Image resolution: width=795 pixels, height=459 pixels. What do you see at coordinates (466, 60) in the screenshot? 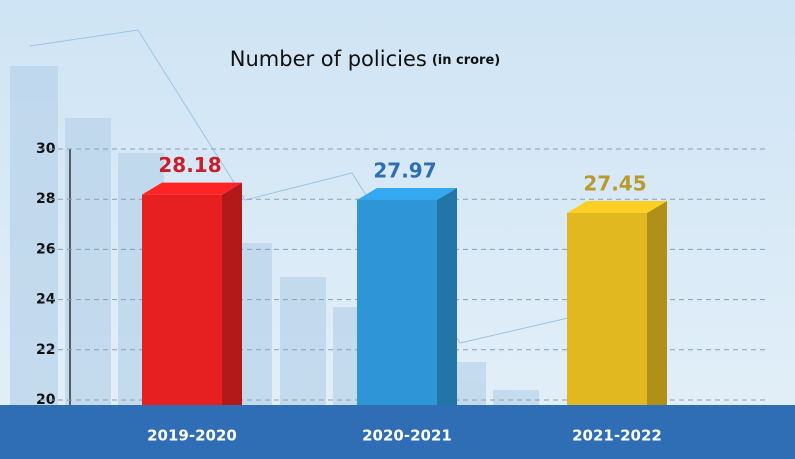
I see `unit: (in crore)` at bounding box center [466, 60].